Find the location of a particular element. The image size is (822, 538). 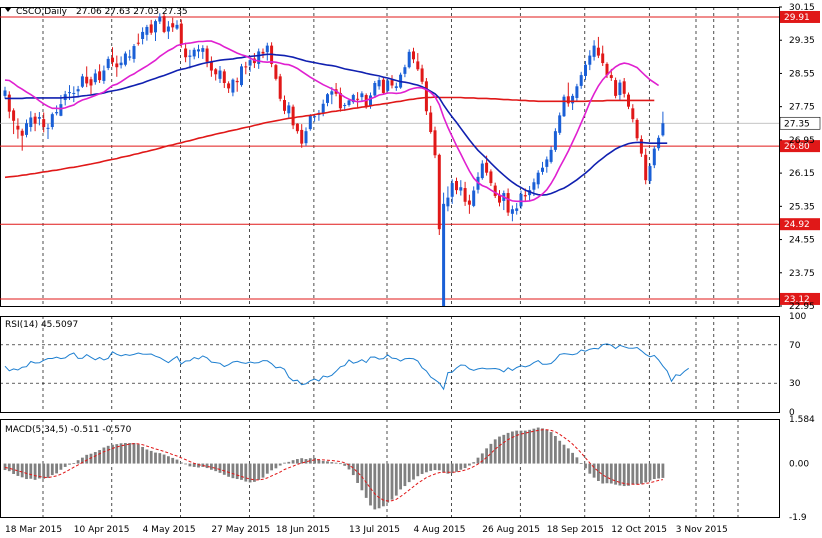

menu-triangle-icon is located at coordinates (8, 10).